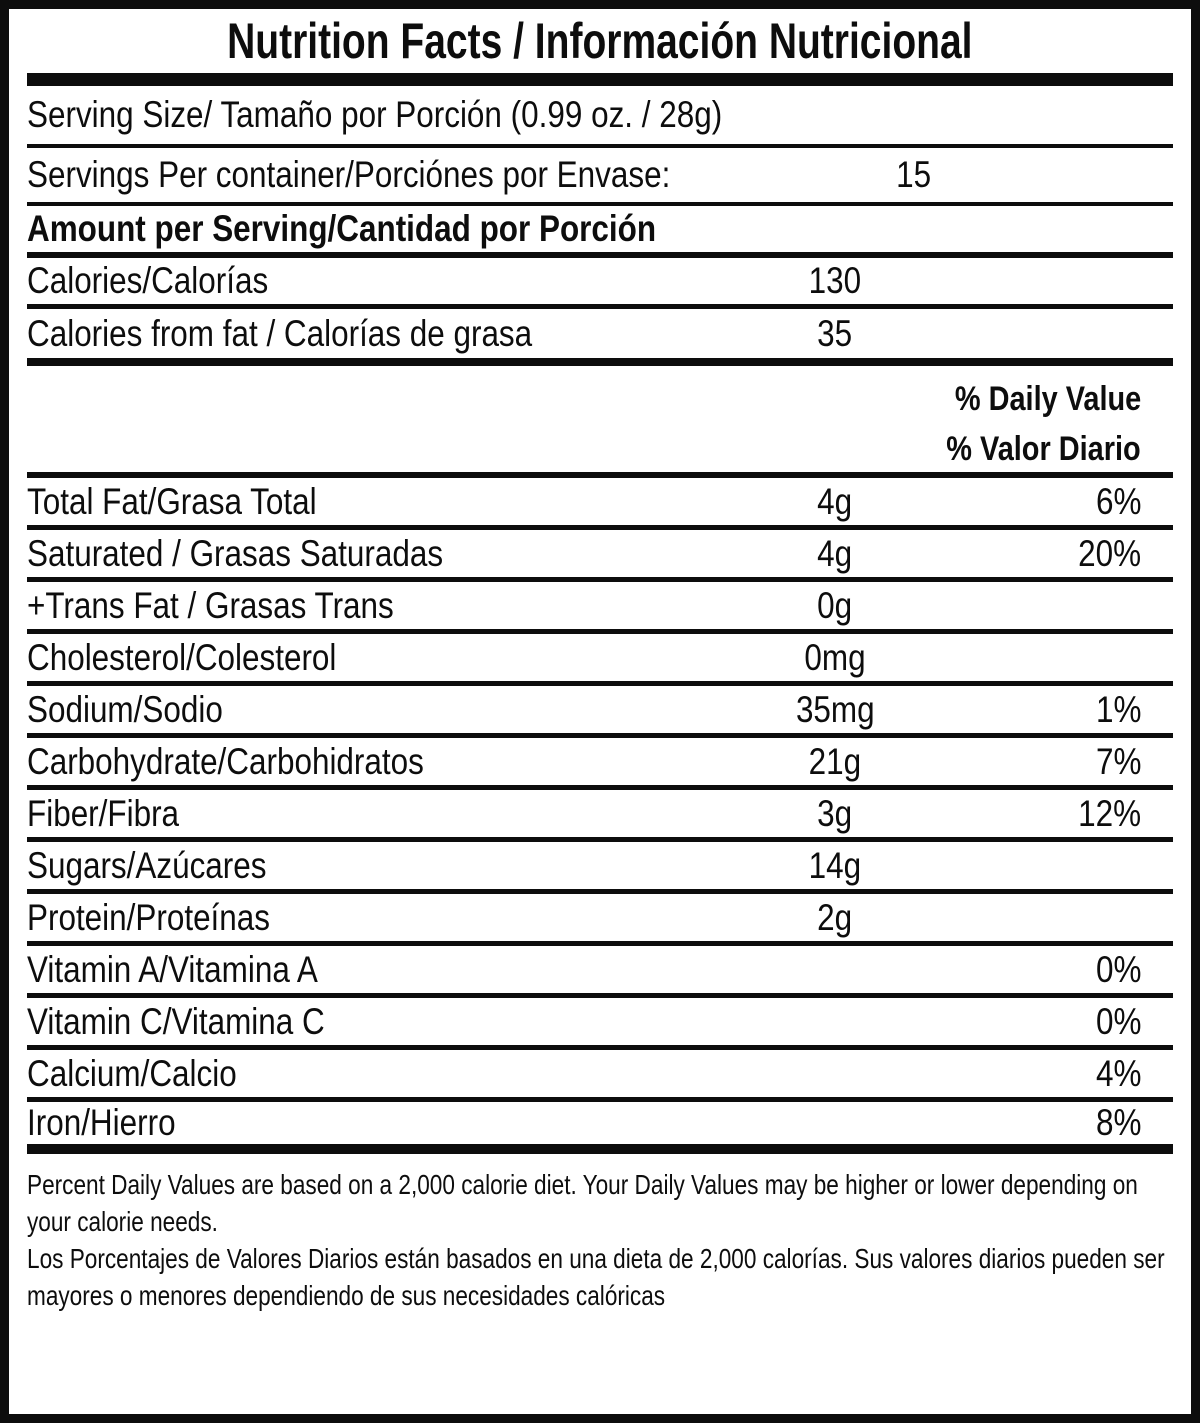  Describe the element at coordinates (132, 1073) in the screenshot. I see `nutrient-label: Calcium/Calcio` at that location.